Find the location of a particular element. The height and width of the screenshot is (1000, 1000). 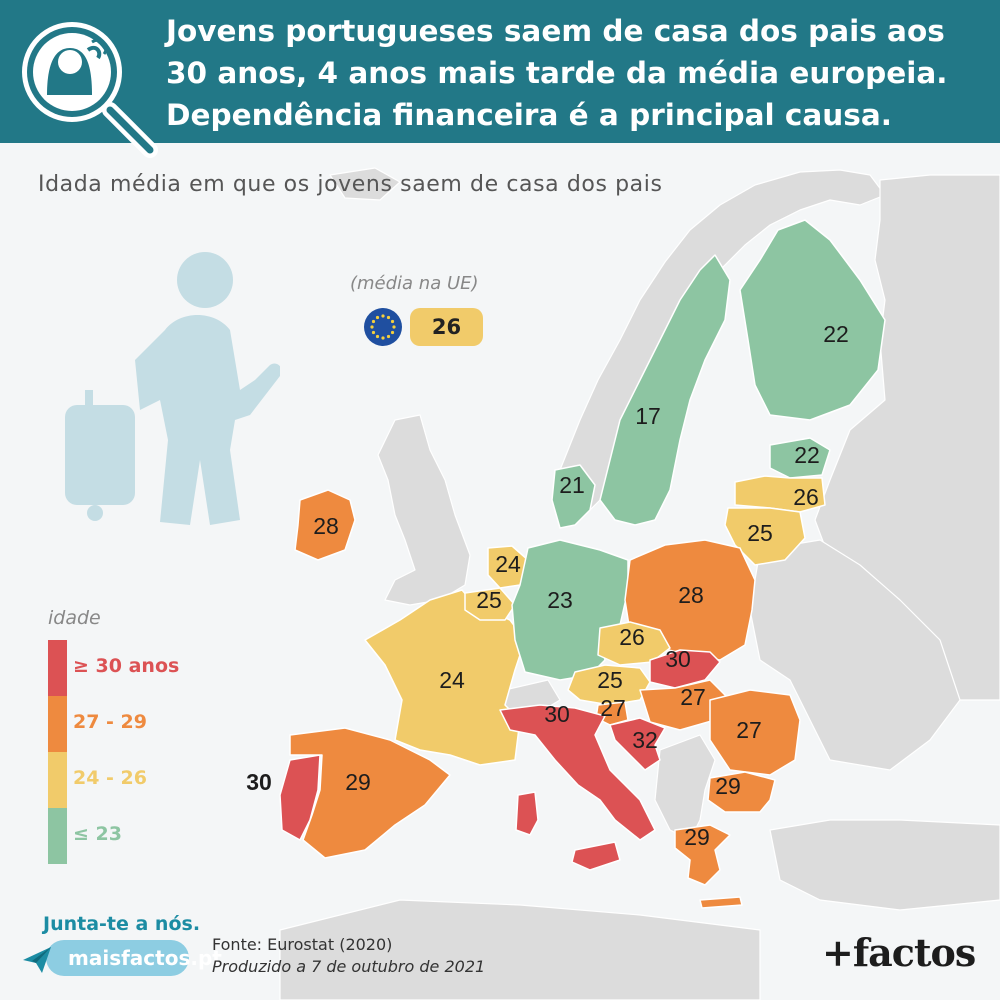

africa-shape is located at coordinates (520, 949).